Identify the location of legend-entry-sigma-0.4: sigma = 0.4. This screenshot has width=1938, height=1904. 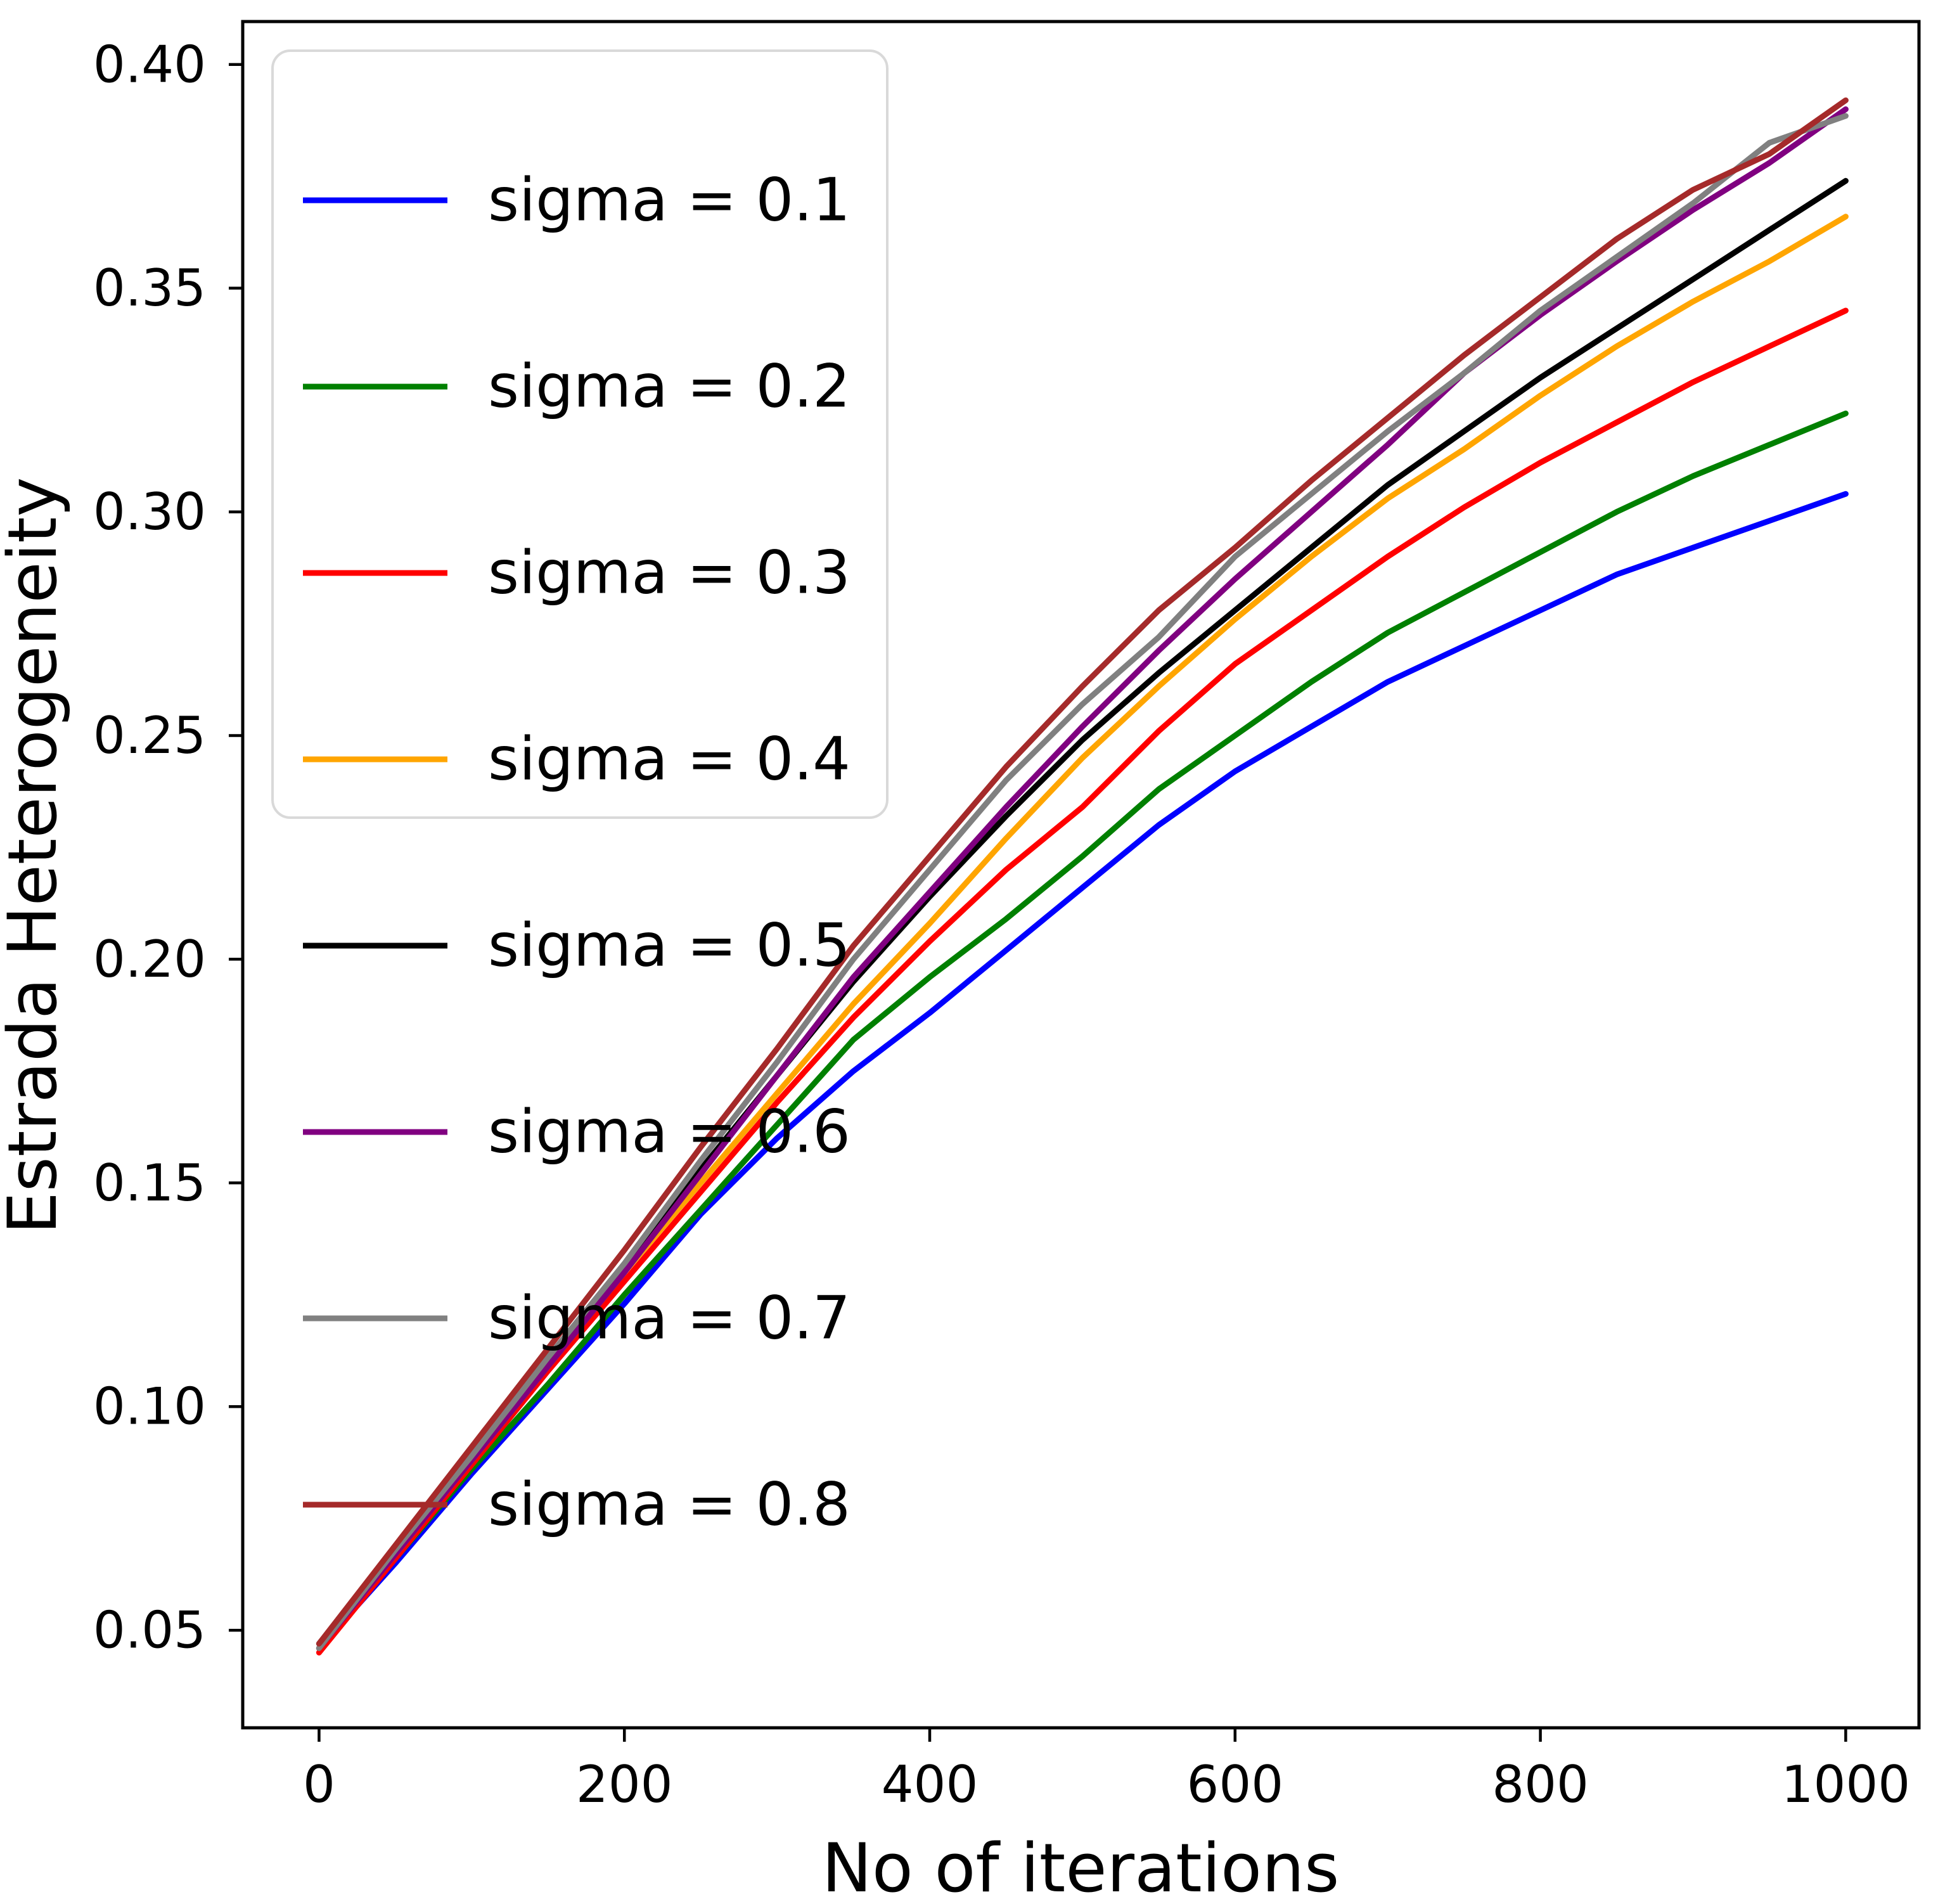
(577, 759).